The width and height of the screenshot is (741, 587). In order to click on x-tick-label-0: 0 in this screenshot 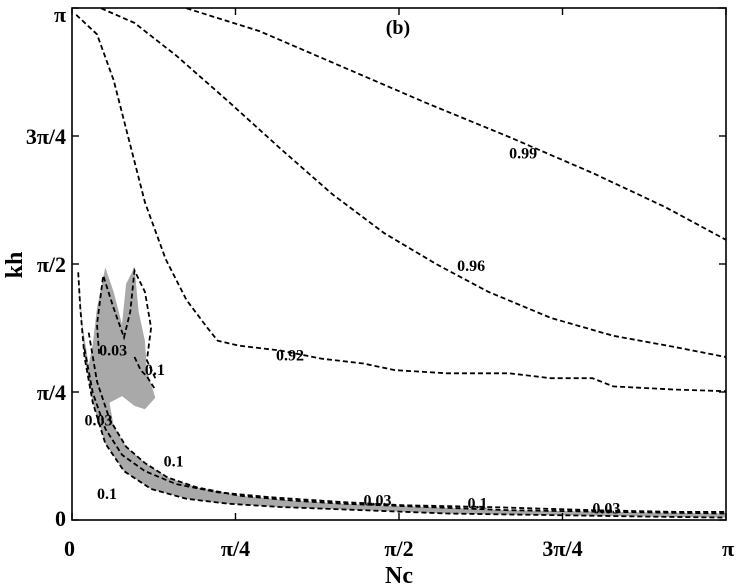, I will do `click(69, 548)`.